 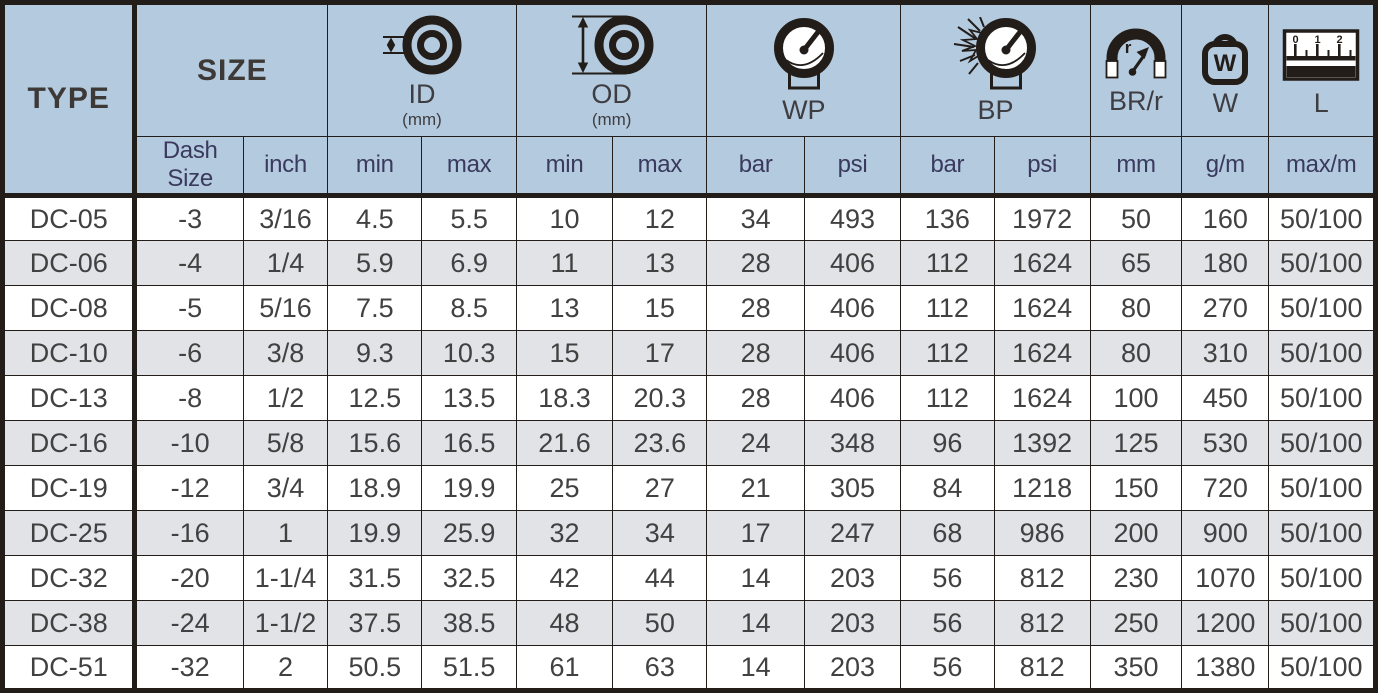 I want to click on column-header-size: SIZE, so click(x=231, y=69).